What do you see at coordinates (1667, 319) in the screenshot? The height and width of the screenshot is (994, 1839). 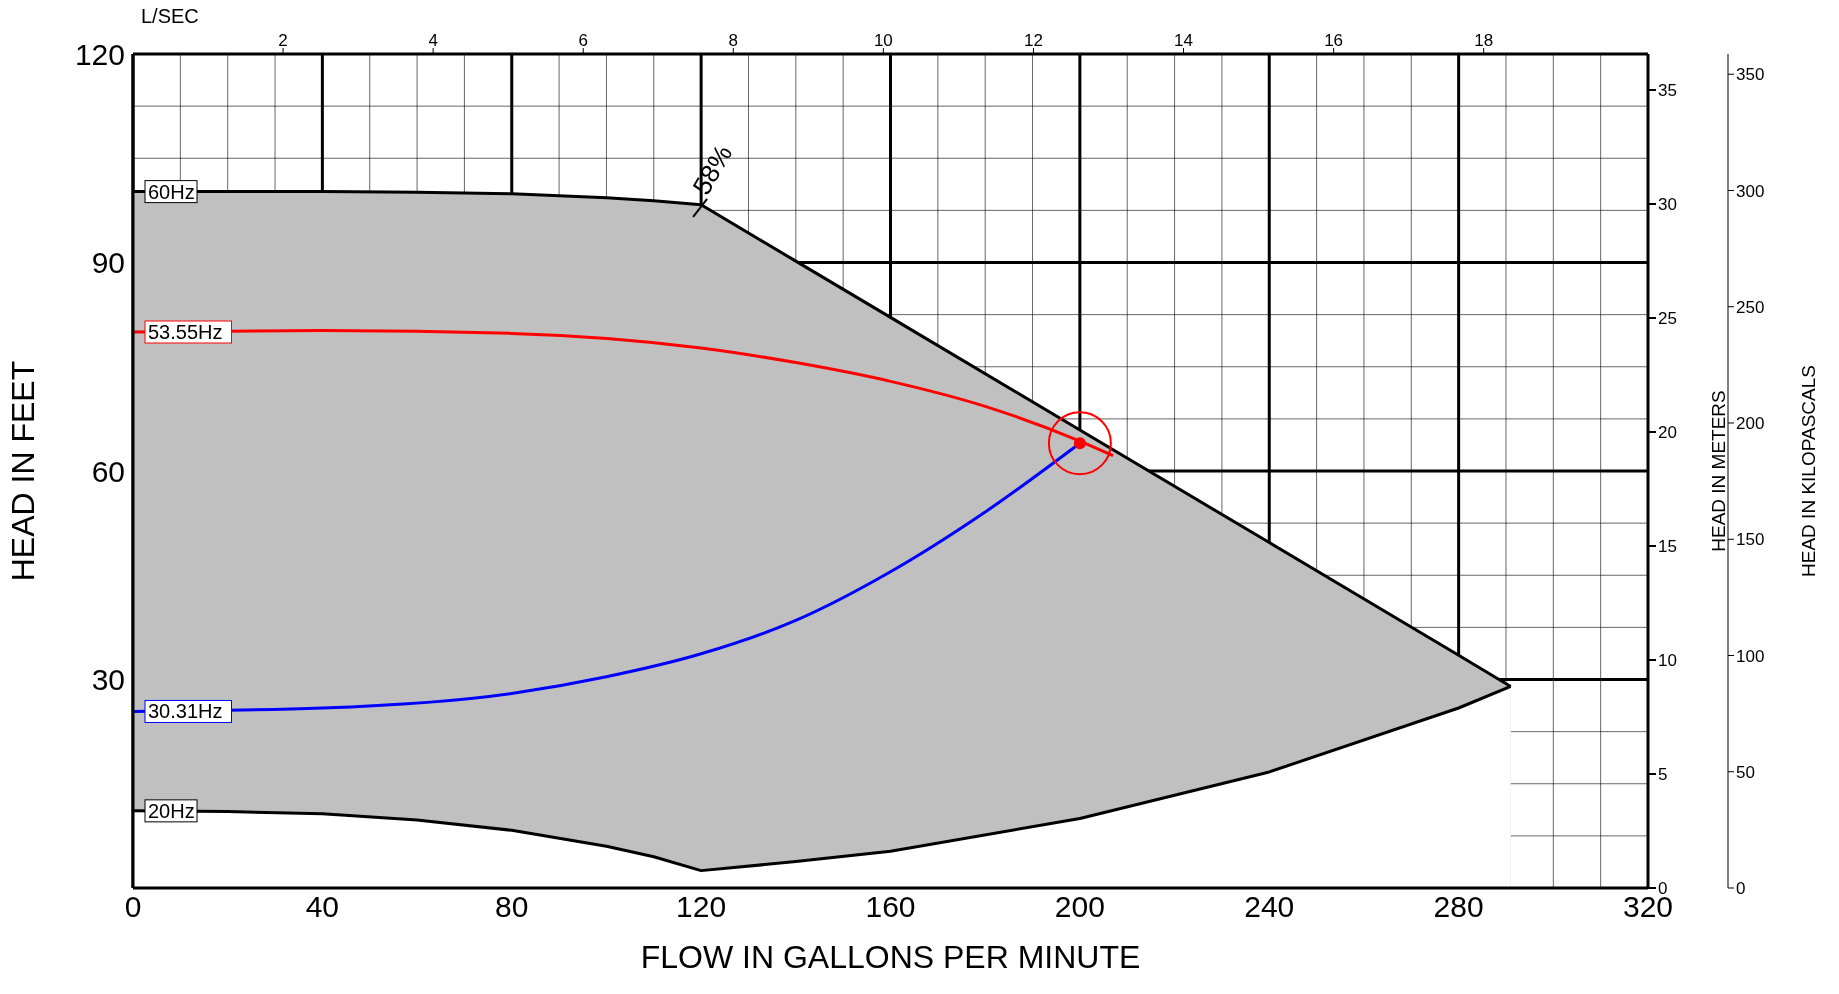 I see `y2-tick-label: 25` at bounding box center [1667, 319].